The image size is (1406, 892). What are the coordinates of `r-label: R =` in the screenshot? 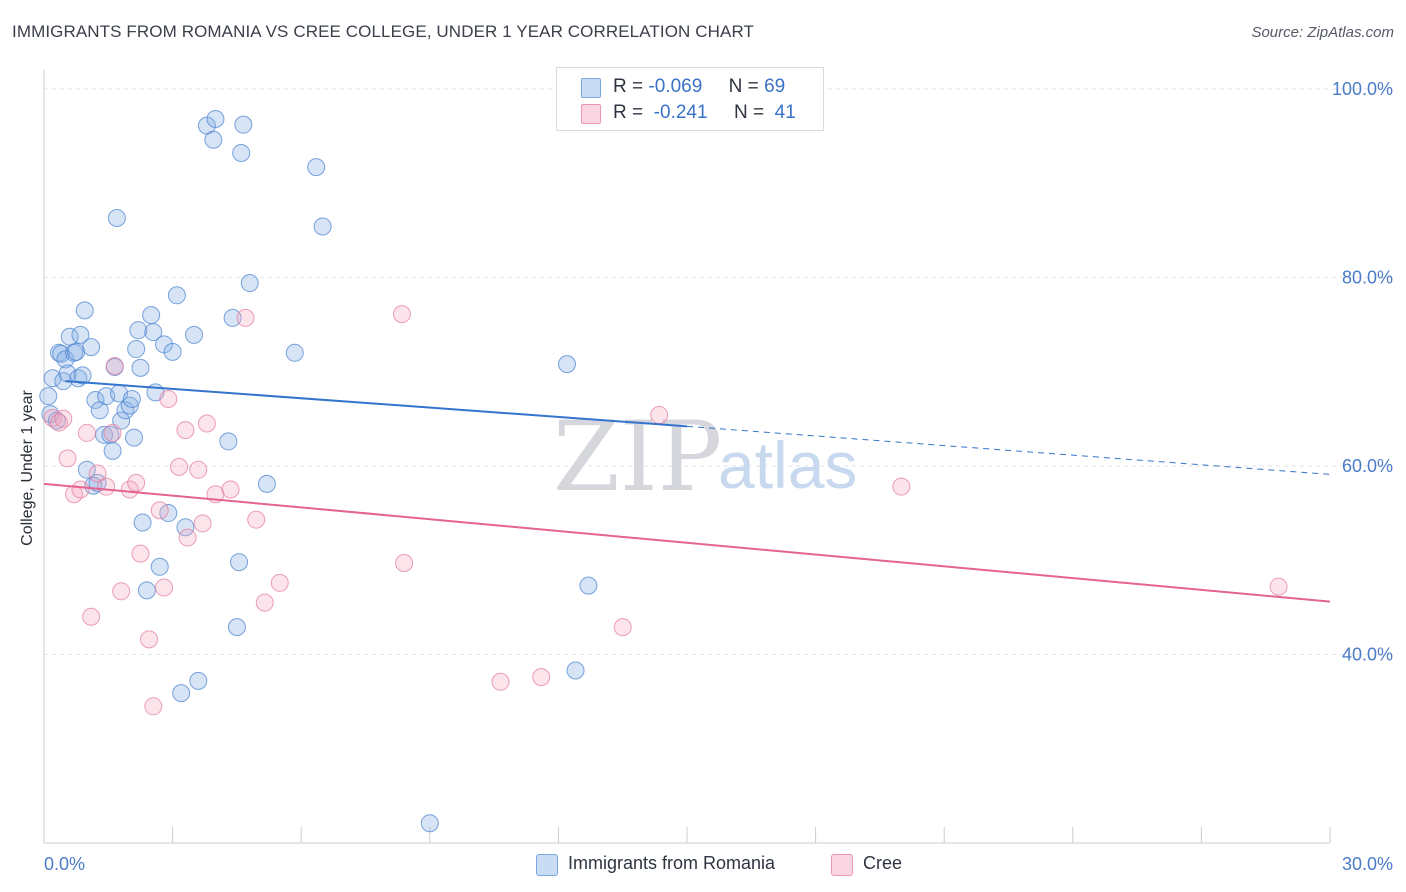 It's located at (628, 86).